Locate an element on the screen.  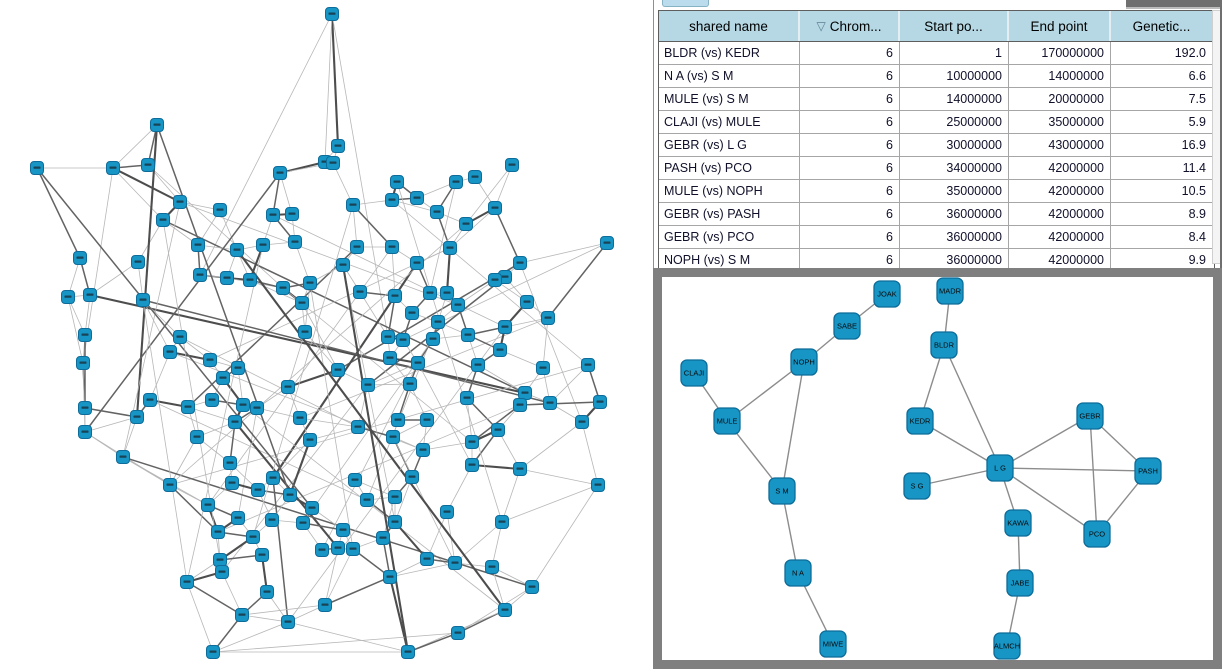
filter-icon: ▽ is located at coordinates (821, 26).